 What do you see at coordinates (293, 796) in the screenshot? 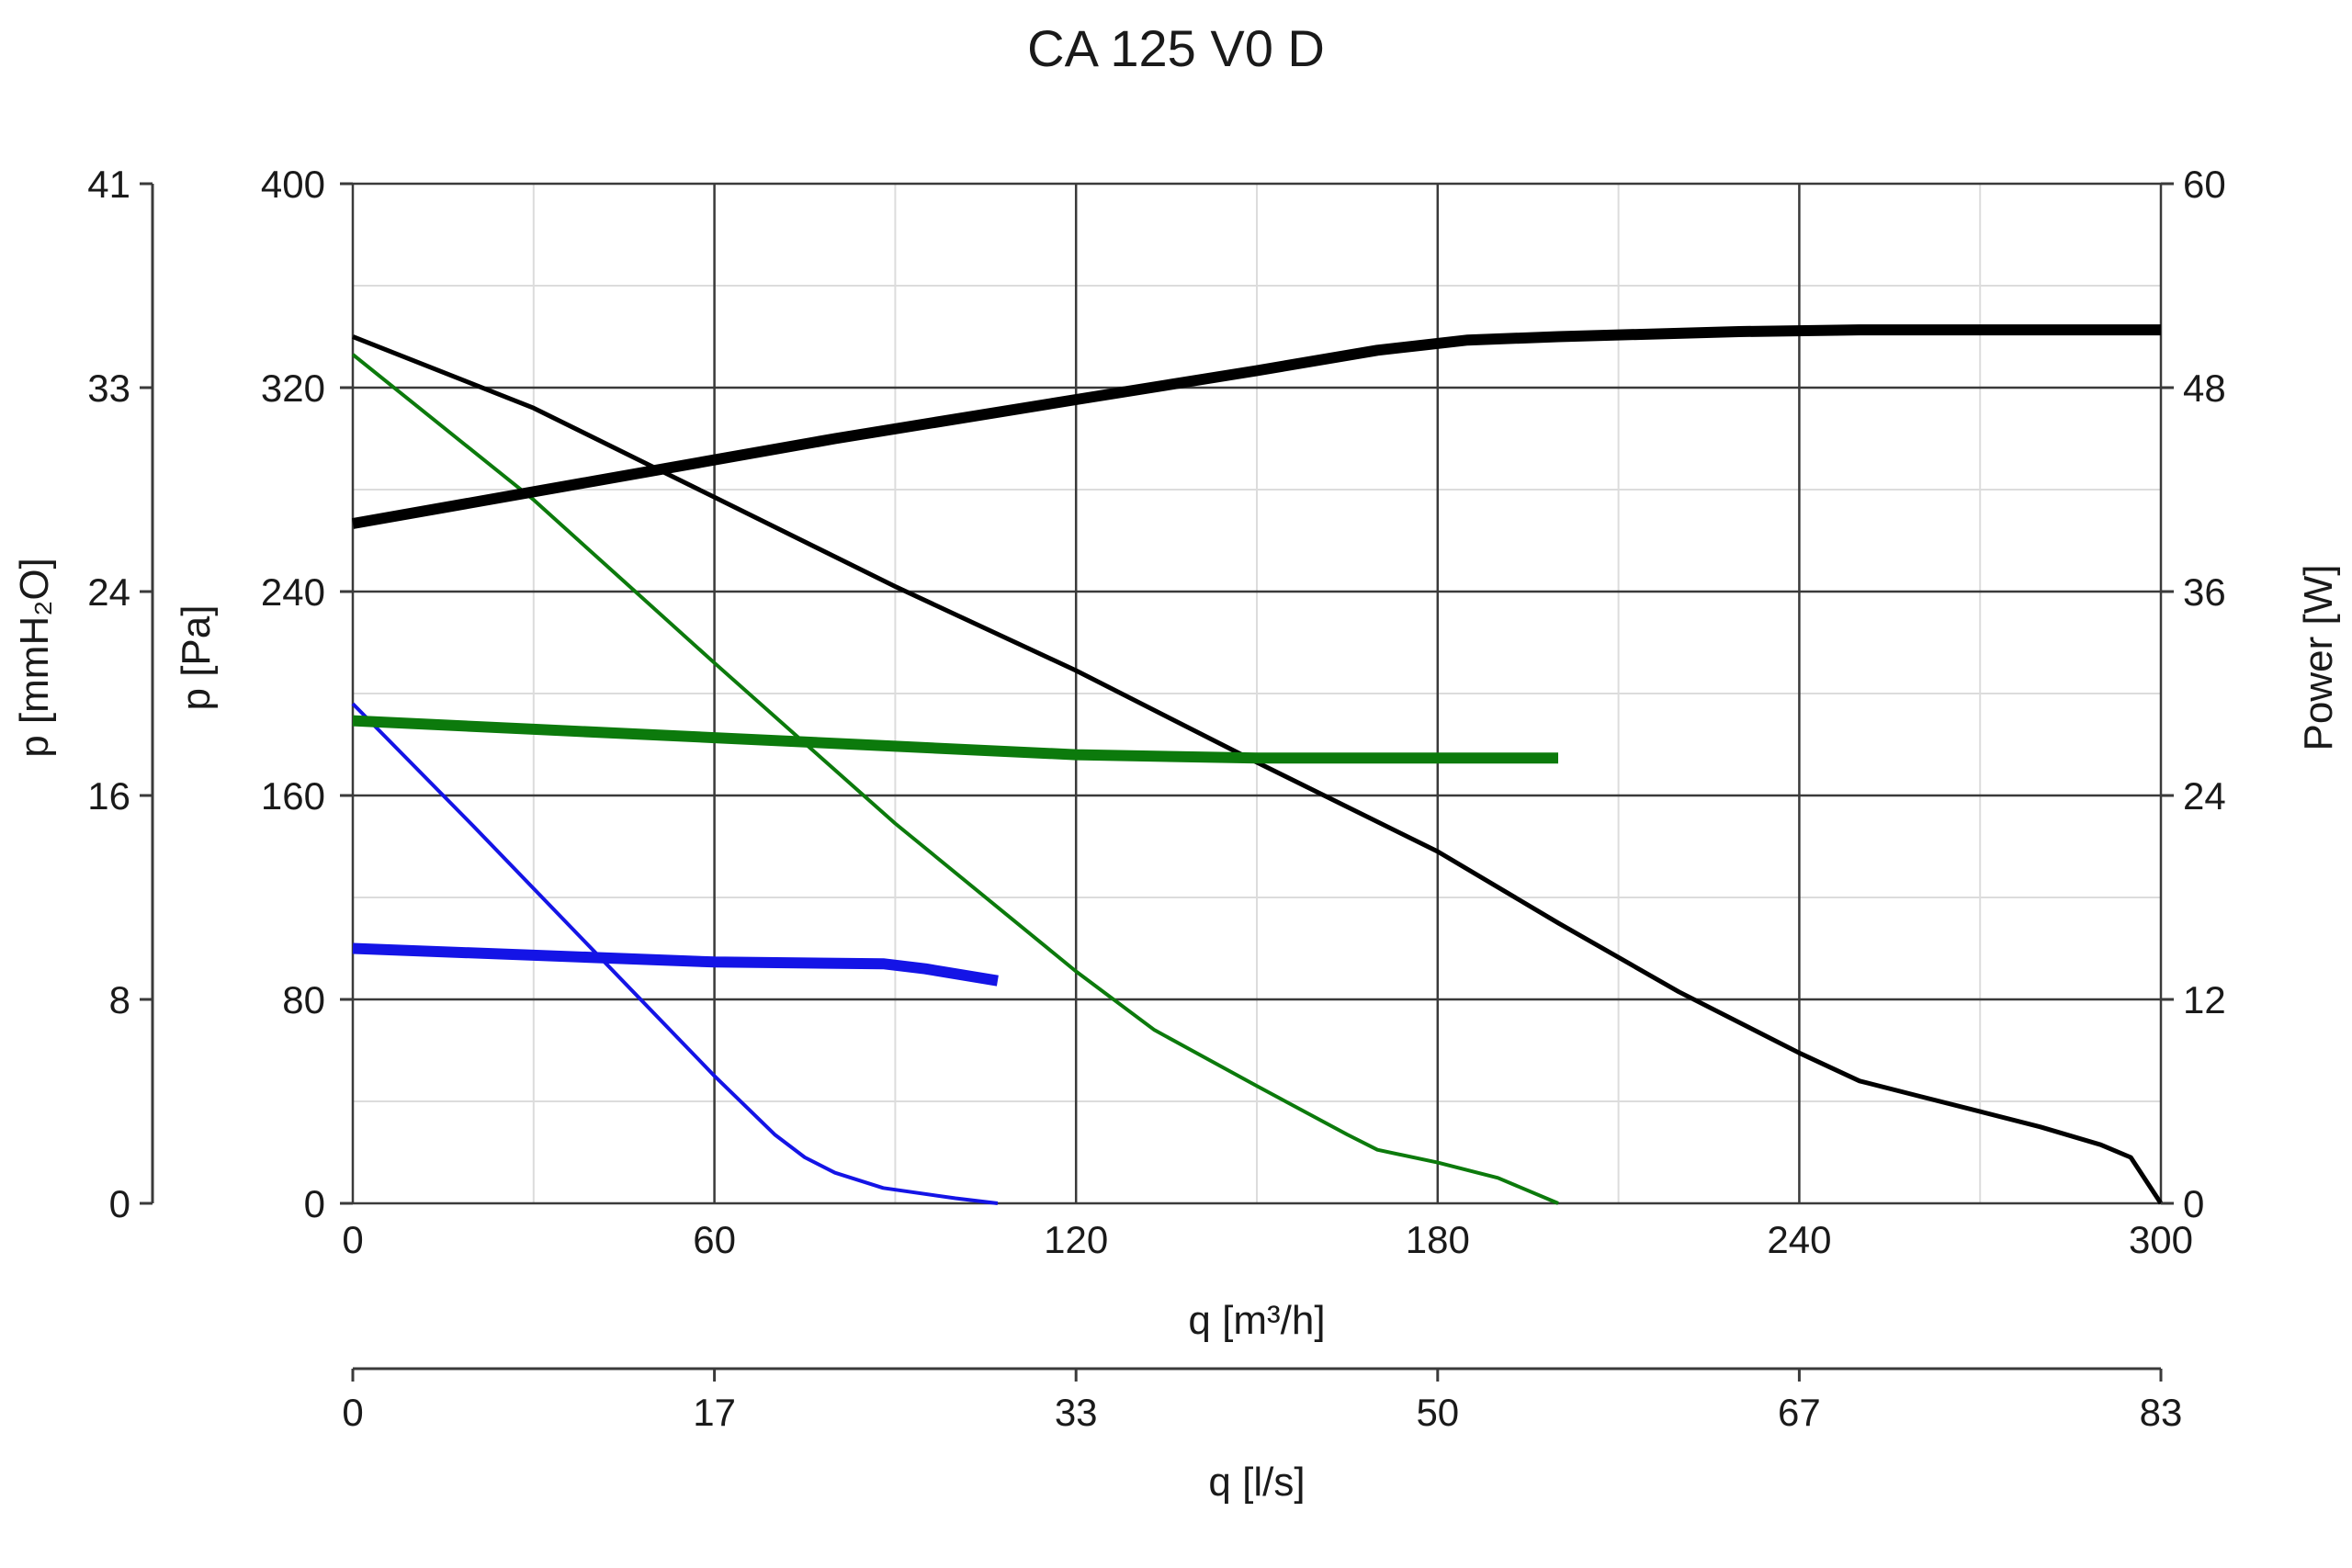
I see `y-tick-label: 160` at bounding box center [293, 796].